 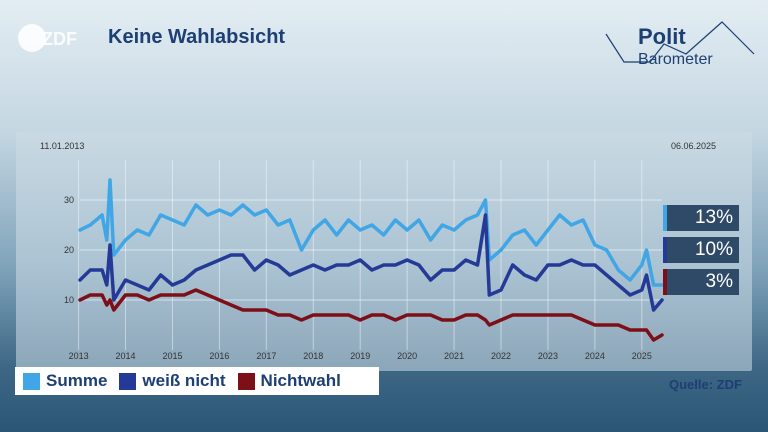 I want to click on y-axis-ticks: 10 20 30, so click(x=69, y=250).